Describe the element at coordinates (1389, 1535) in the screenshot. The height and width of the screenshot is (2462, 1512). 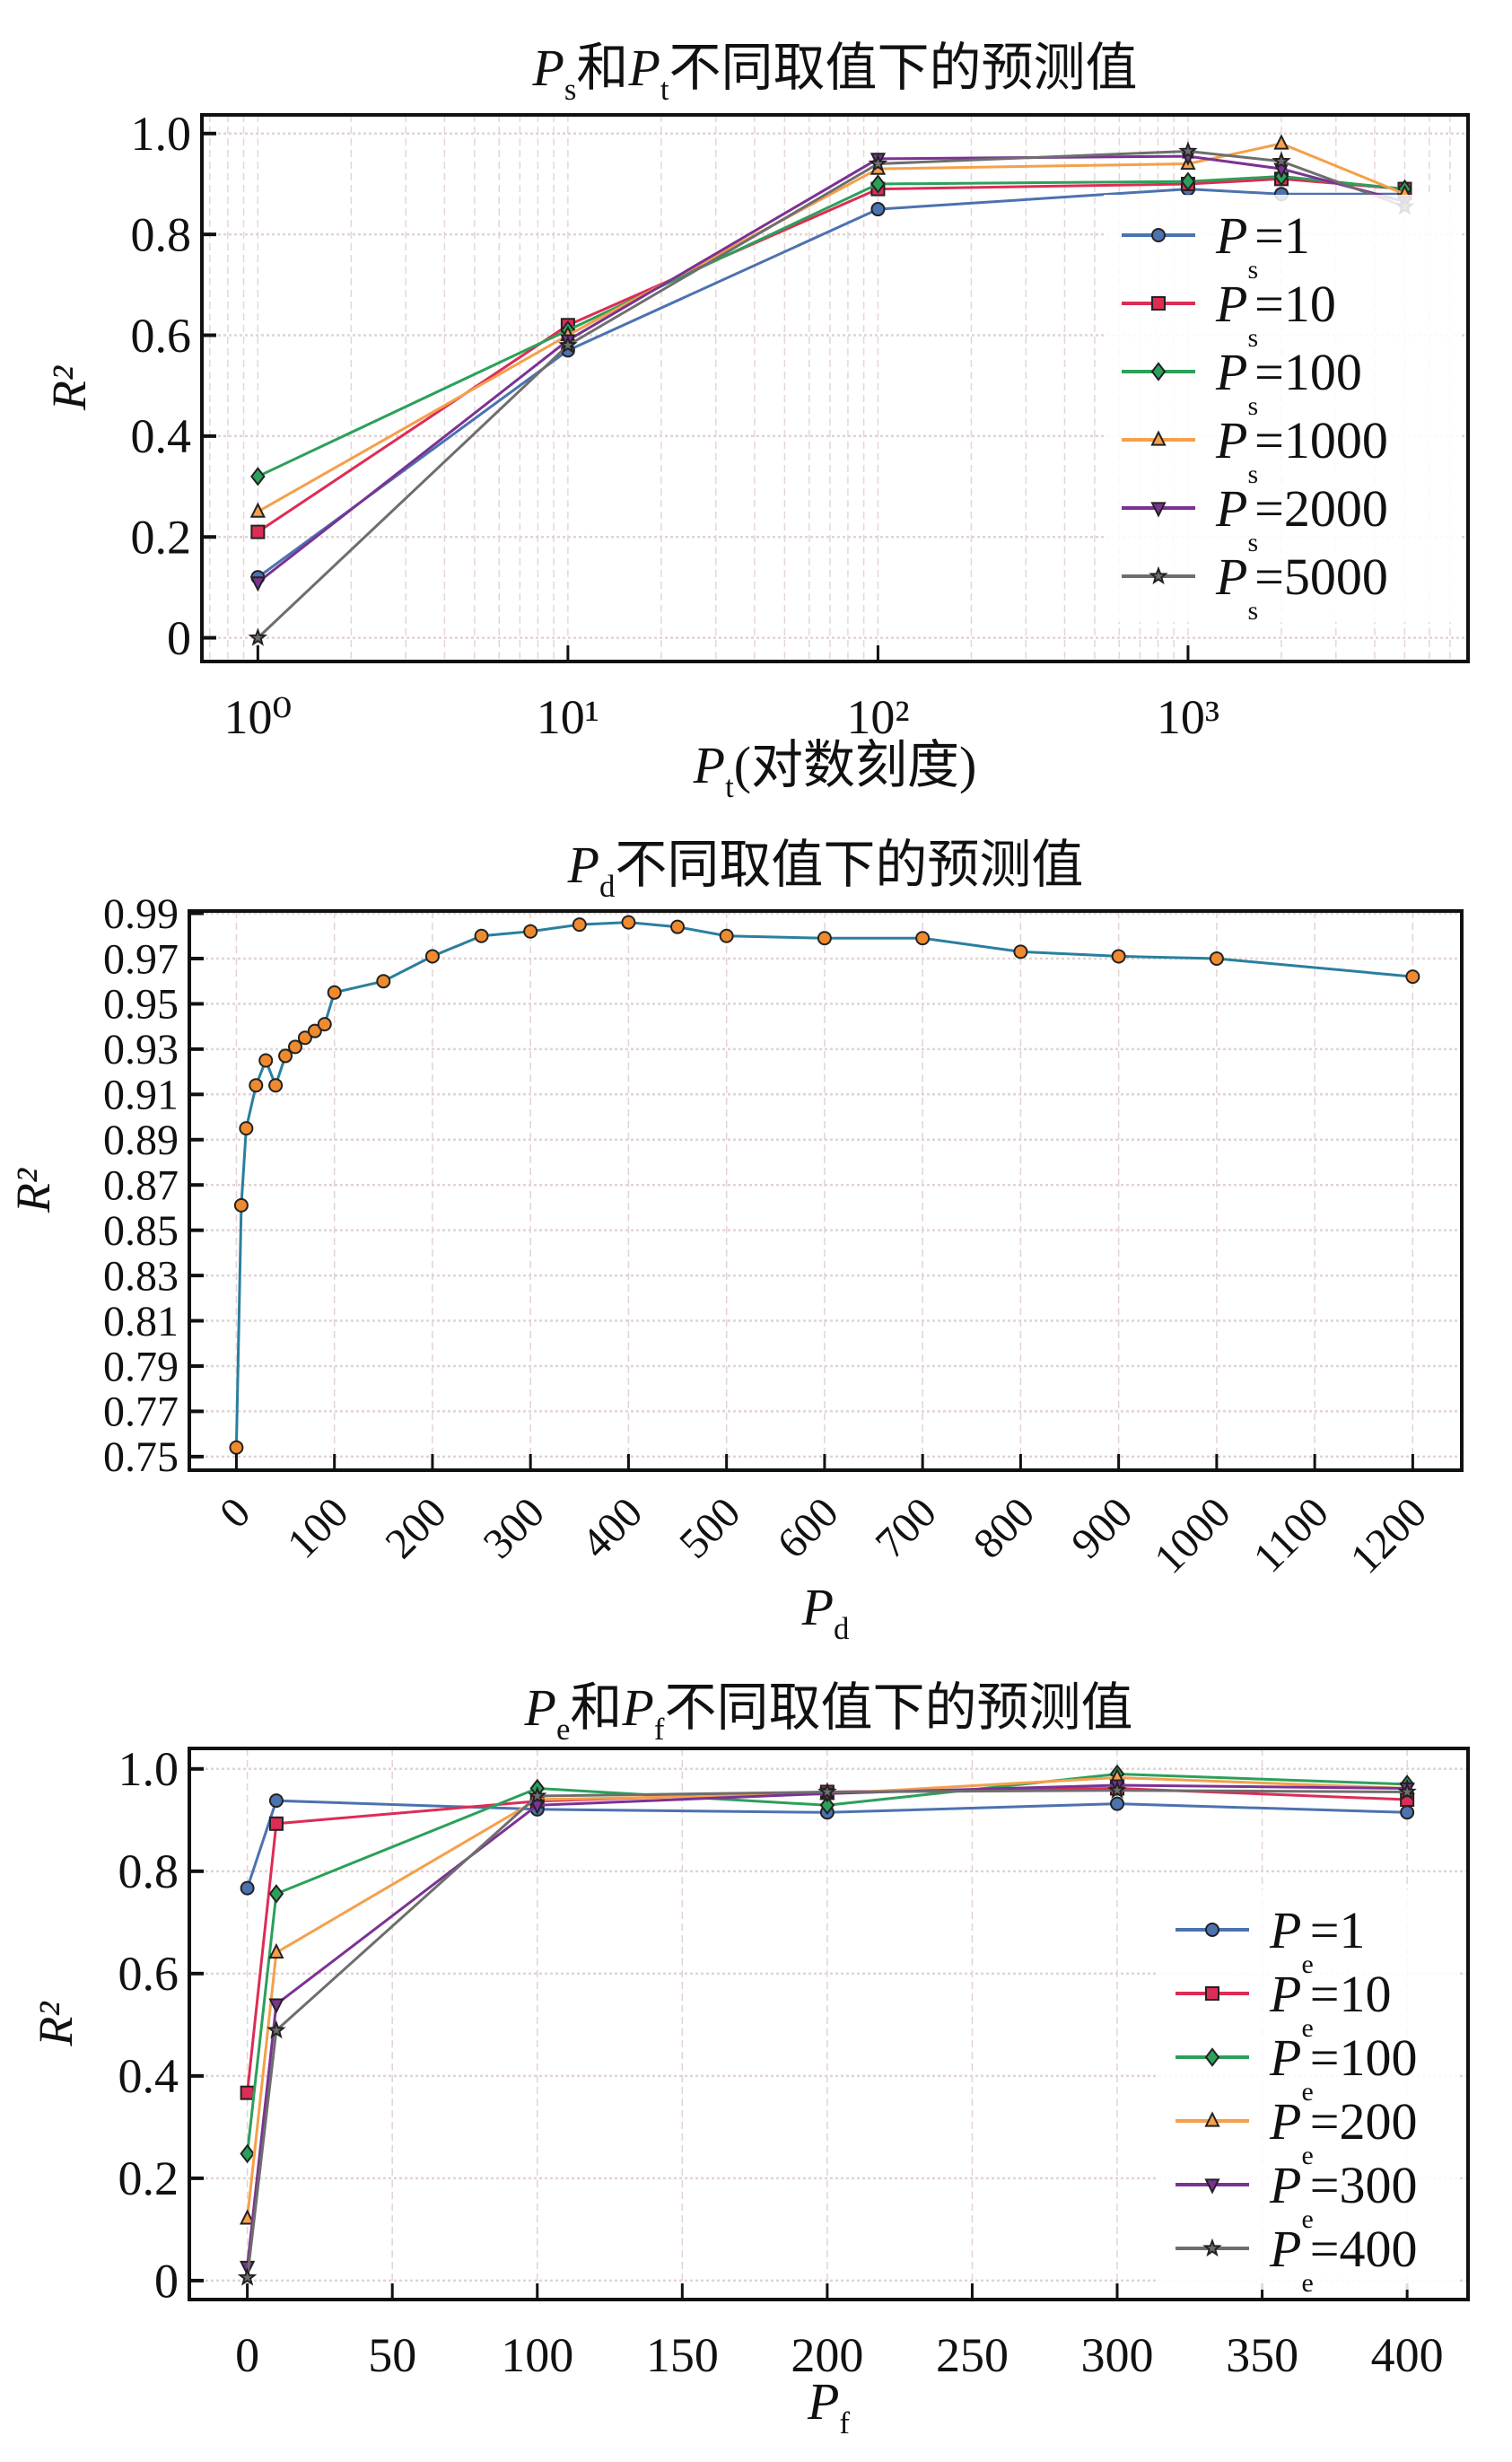
I see `x-tick-label: 1200` at that location.